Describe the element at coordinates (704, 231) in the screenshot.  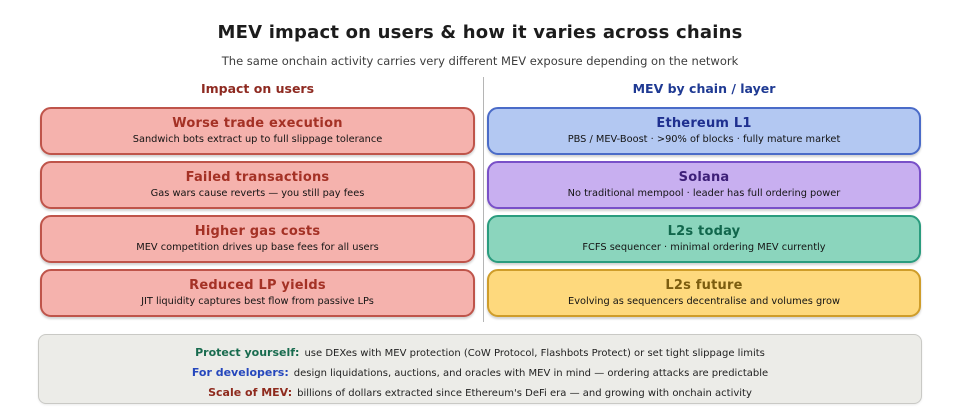
I see `card-title: L2s today` at that location.